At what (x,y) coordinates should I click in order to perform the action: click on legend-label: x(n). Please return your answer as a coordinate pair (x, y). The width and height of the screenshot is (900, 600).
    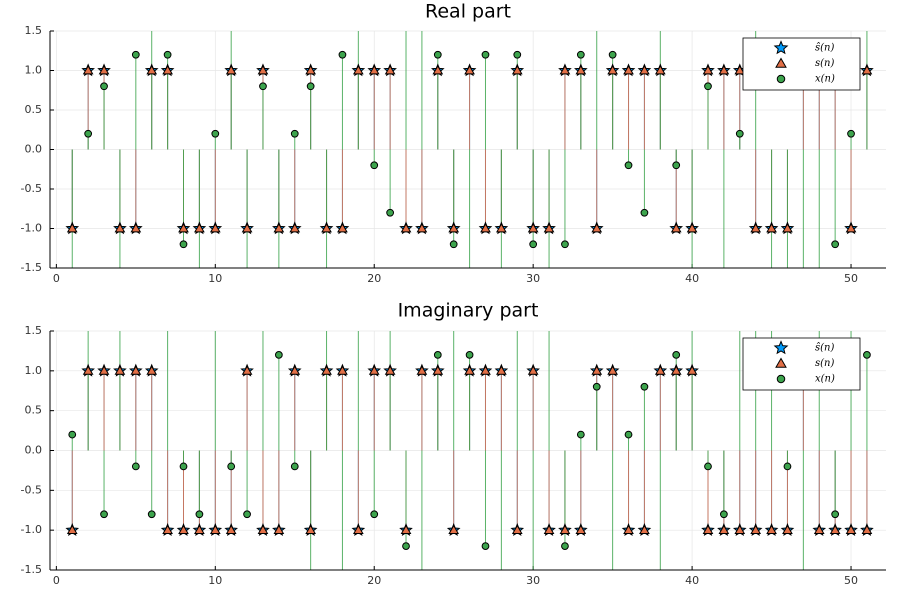
    Looking at the image, I should click on (825, 79).